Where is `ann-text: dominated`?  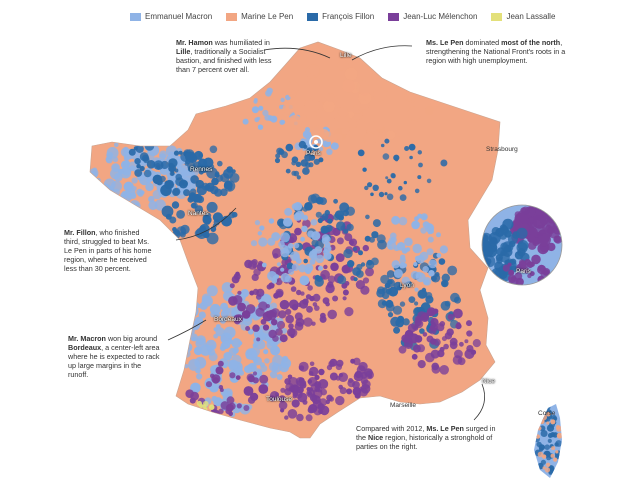
ann-text: dominated is located at coordinates (482, 42).